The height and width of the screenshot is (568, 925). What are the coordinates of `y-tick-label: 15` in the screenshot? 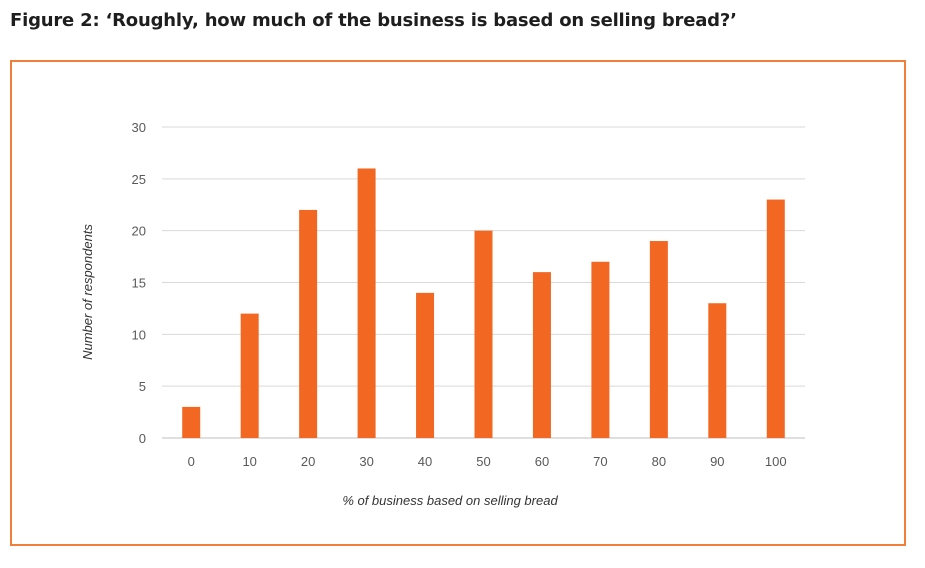 It's located at (139, 283).